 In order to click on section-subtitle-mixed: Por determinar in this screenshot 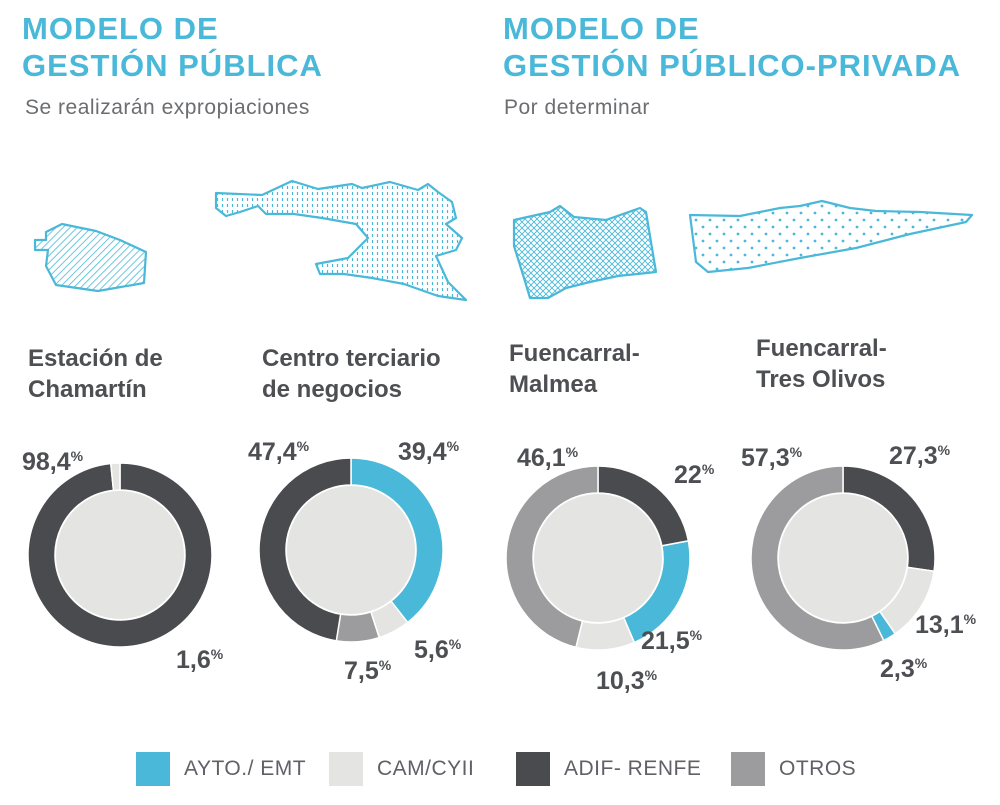, I will do `click(577, 107)`.